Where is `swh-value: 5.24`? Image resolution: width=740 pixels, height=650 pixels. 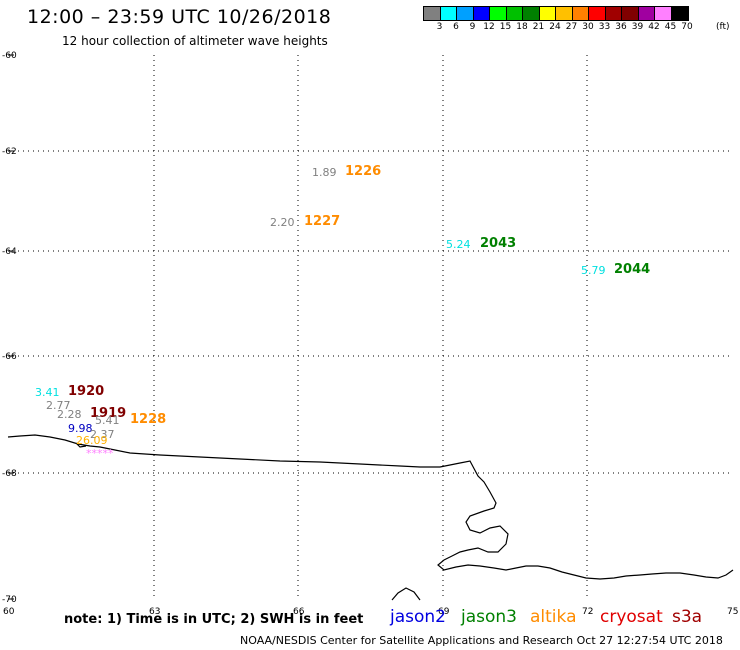 swh-value: 5.24 is located at coordinates (458, 244).